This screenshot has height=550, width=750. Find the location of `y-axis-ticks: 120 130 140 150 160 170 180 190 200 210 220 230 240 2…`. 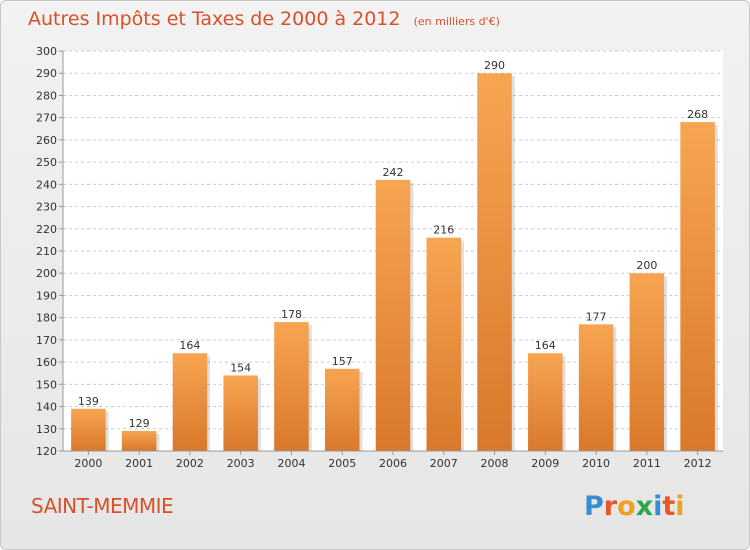

y-axis-ticks: 120 130 140 150 160 170 180 190 200 210 220 230 240 2… is located at coordinates (49, 251).